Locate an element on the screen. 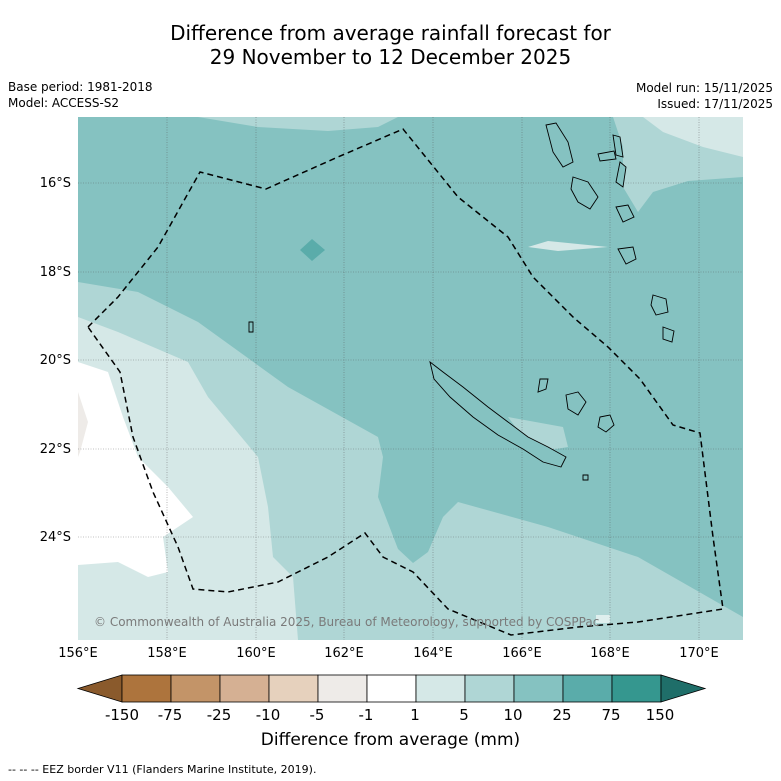 This screenshot has width=781, height=781. erromango is located at coordinates (627, 255).